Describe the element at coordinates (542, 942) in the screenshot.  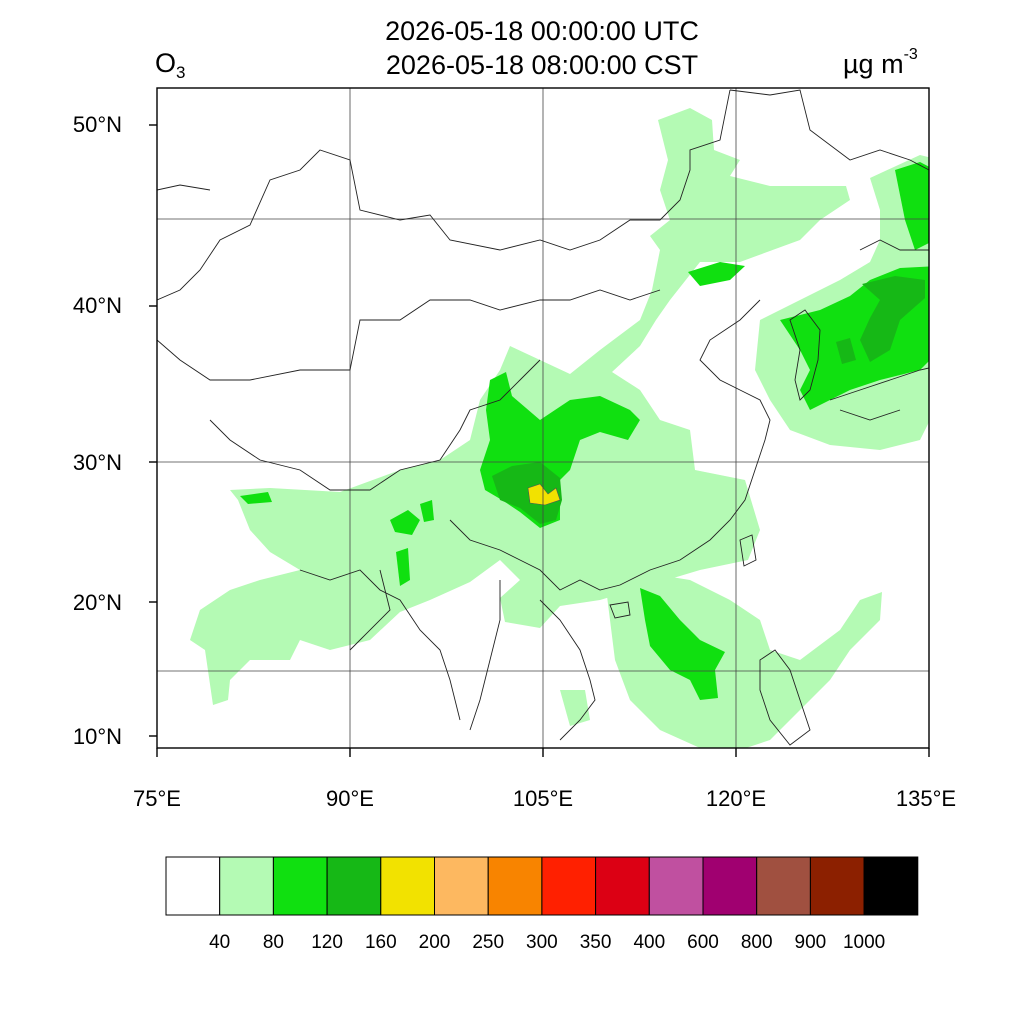
I see `colorbar-label: 300` at that location.